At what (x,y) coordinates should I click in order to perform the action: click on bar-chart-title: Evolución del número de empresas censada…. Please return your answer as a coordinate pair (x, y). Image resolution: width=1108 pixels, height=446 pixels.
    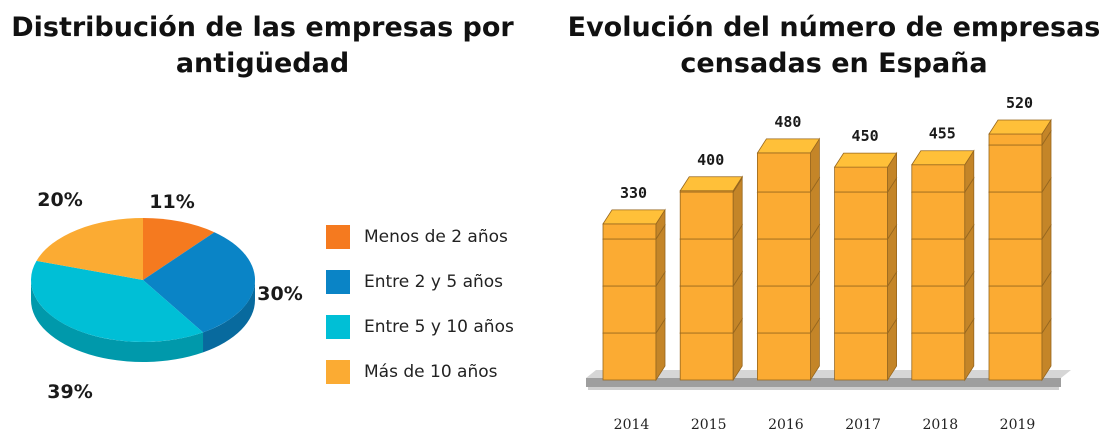
    Looking at the image, I should click on (834, 45).